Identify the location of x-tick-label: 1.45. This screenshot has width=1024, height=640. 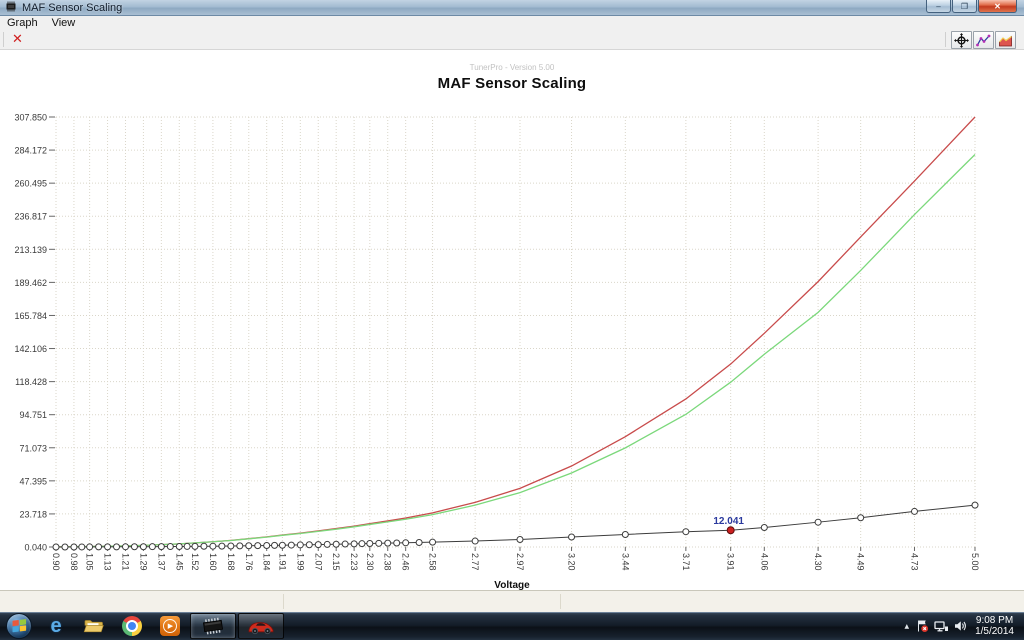
(179, 562).